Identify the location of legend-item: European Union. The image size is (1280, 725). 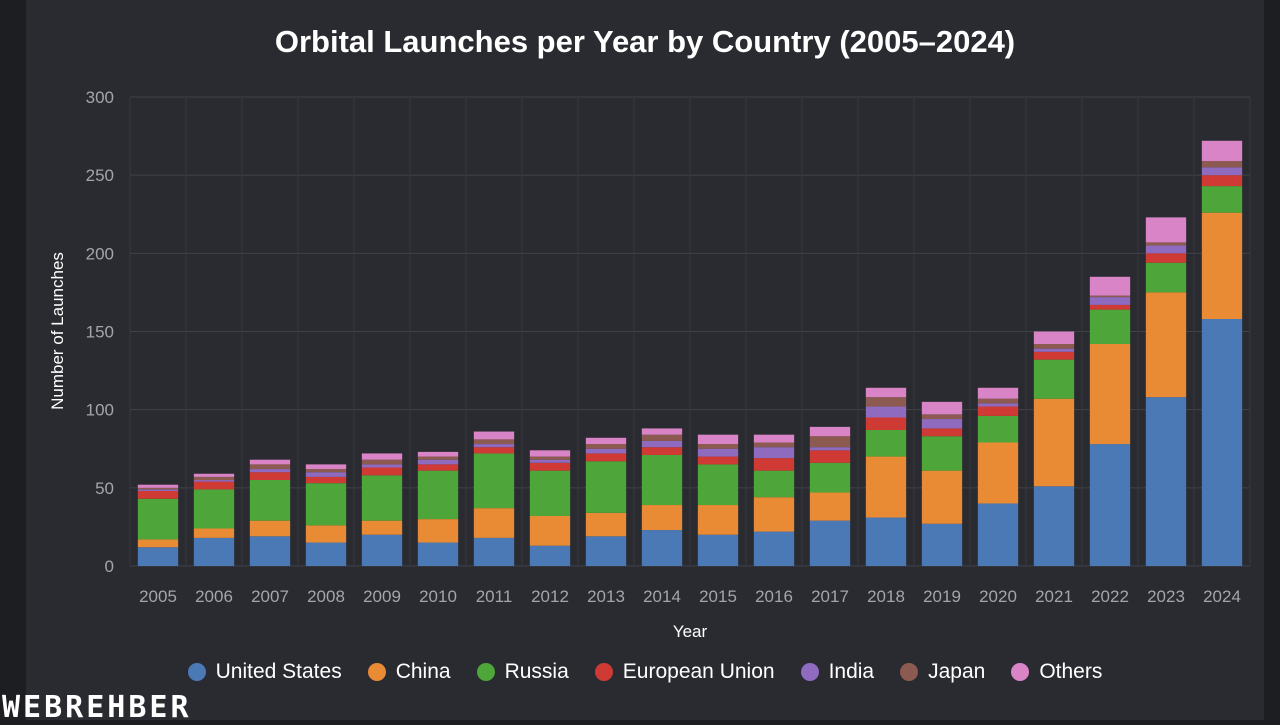
(684, 672).